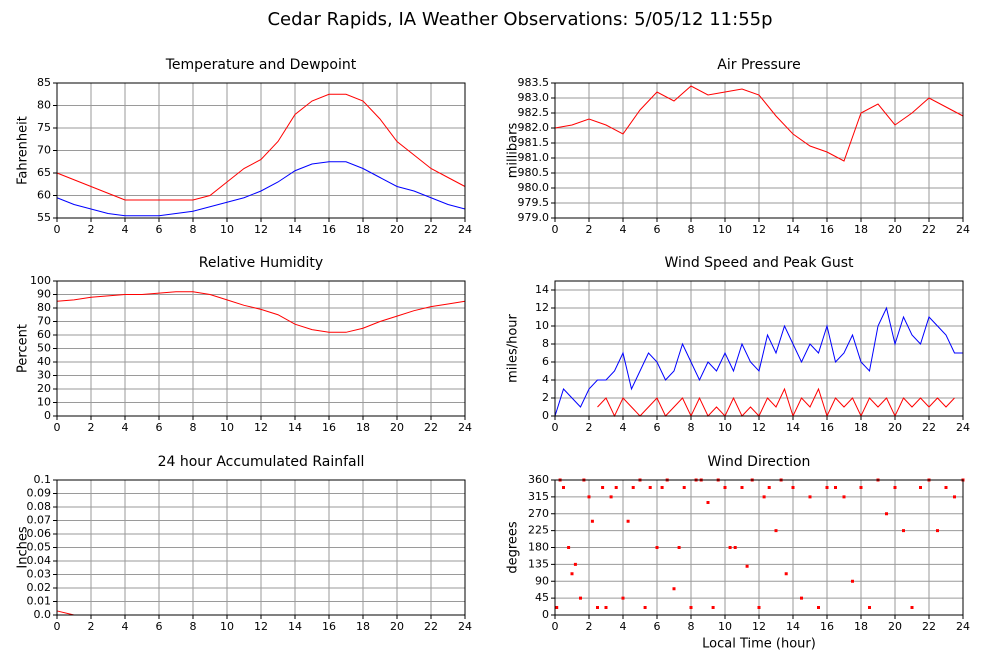 Image resolution: width=999 pixels, height=659 pixels. Describe the element at coordinates (44, 217) in the screenshot. I see `y-tick-label: 55` at that location.